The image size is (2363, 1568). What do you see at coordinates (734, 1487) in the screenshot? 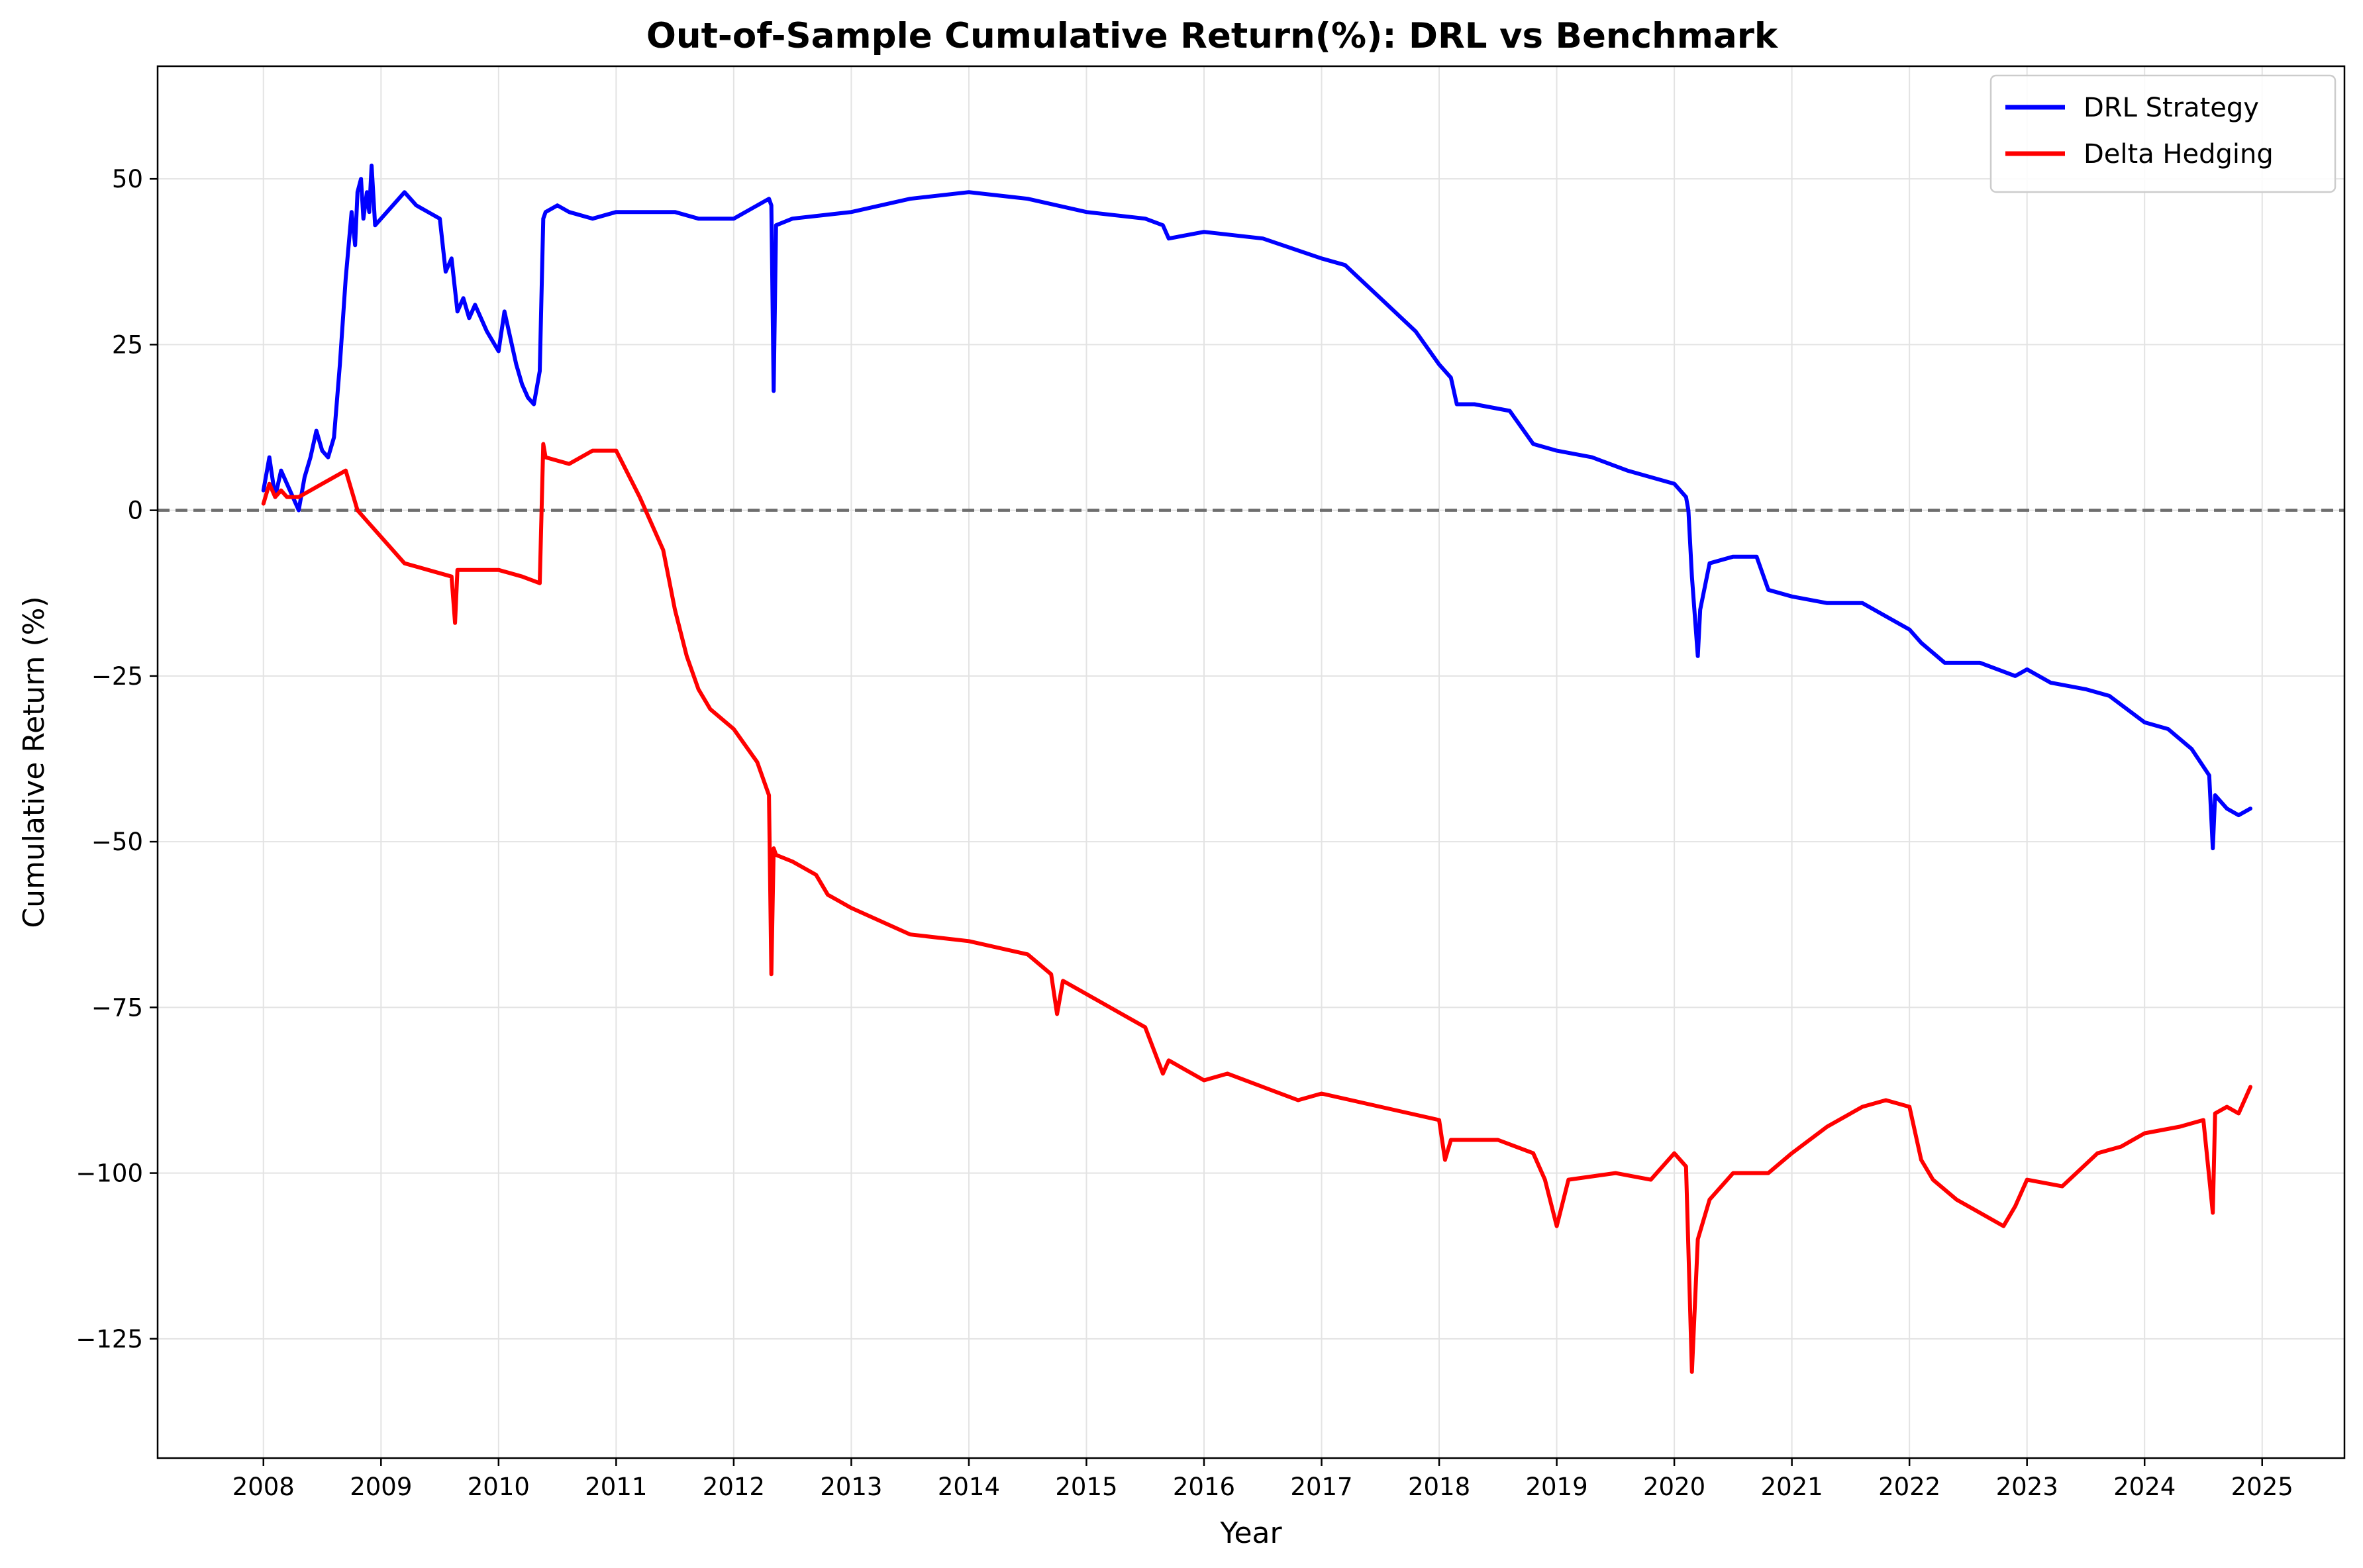
I see `x-tick-label: 2012` at bounding box center [734, 1487].